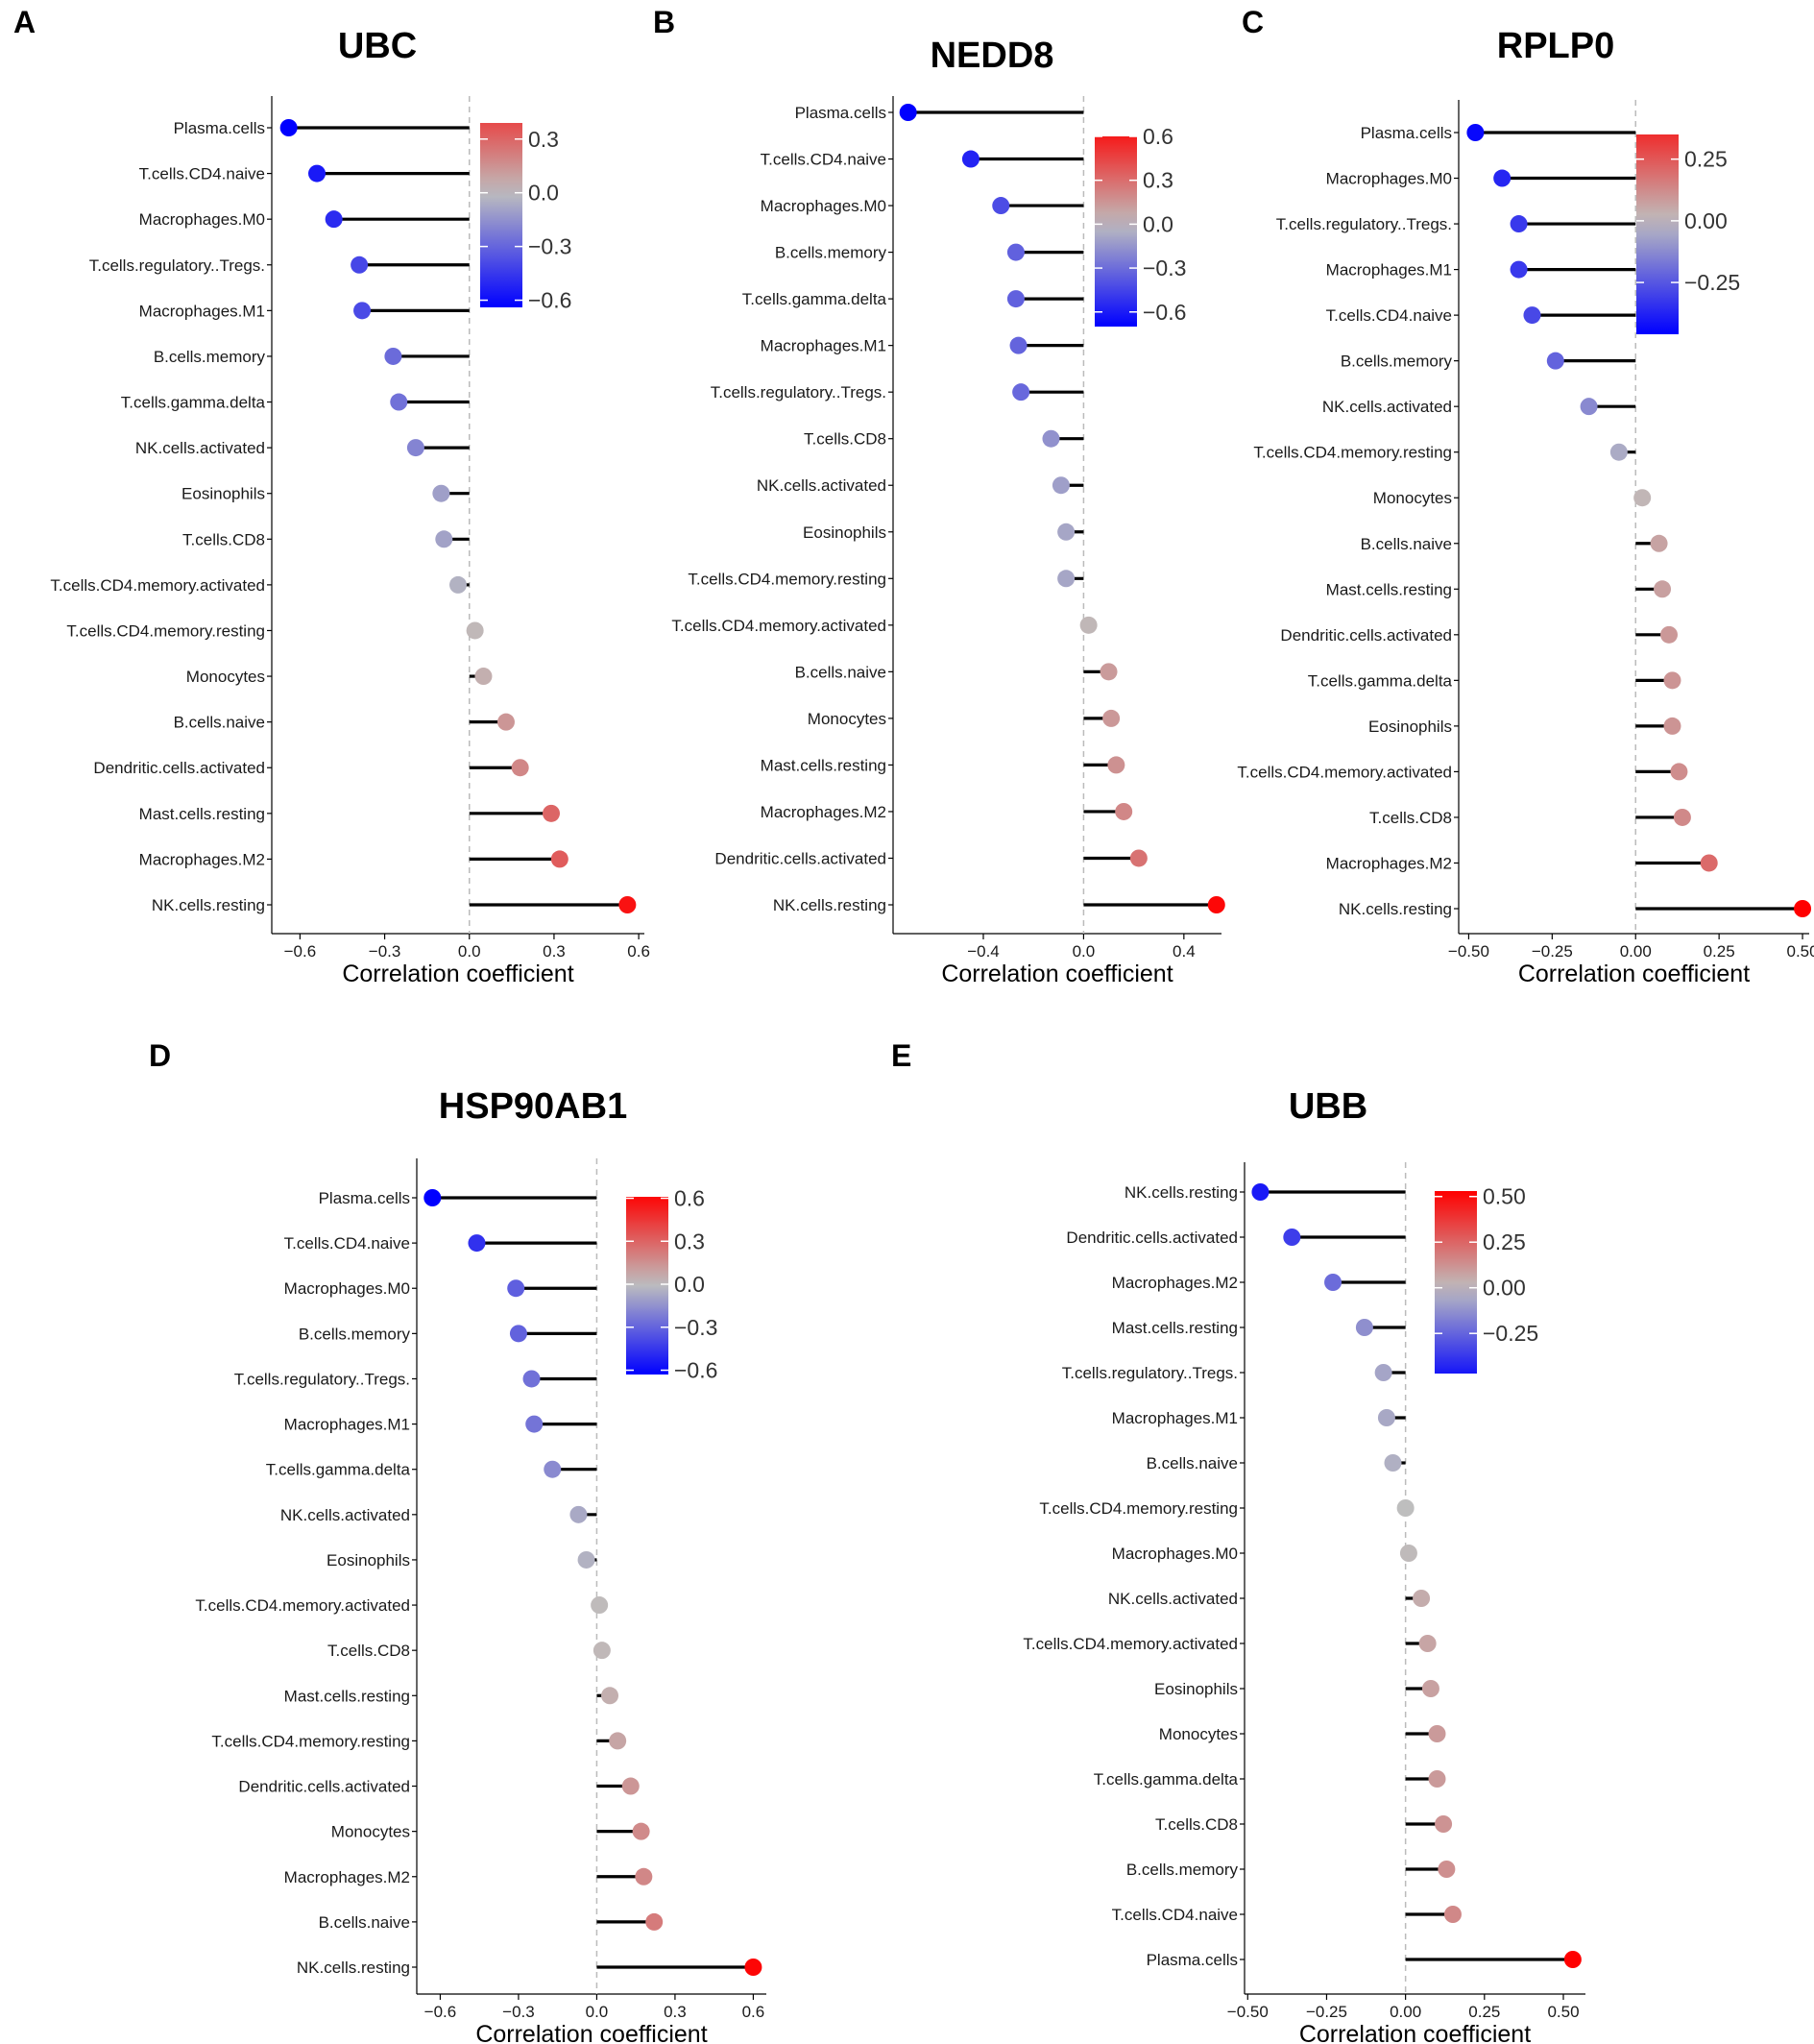  Describe the element at coordinates (1140, 225) in the screenshot. I see `color-legend: 0.6 0.3 0.0 −0.3 −0.6` at that location.